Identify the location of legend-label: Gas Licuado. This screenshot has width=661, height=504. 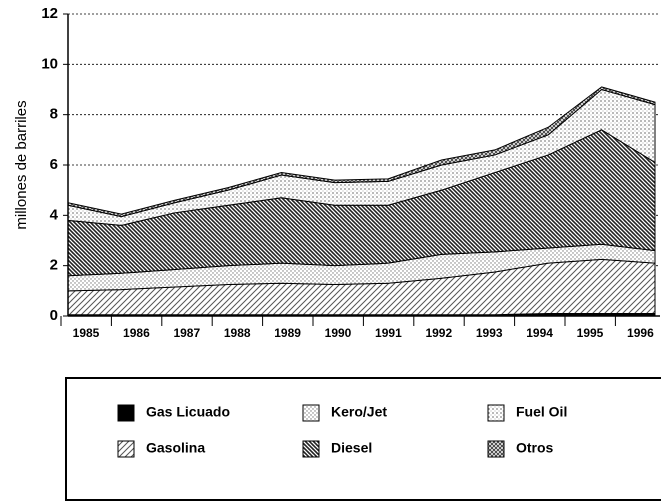
(188, 412).